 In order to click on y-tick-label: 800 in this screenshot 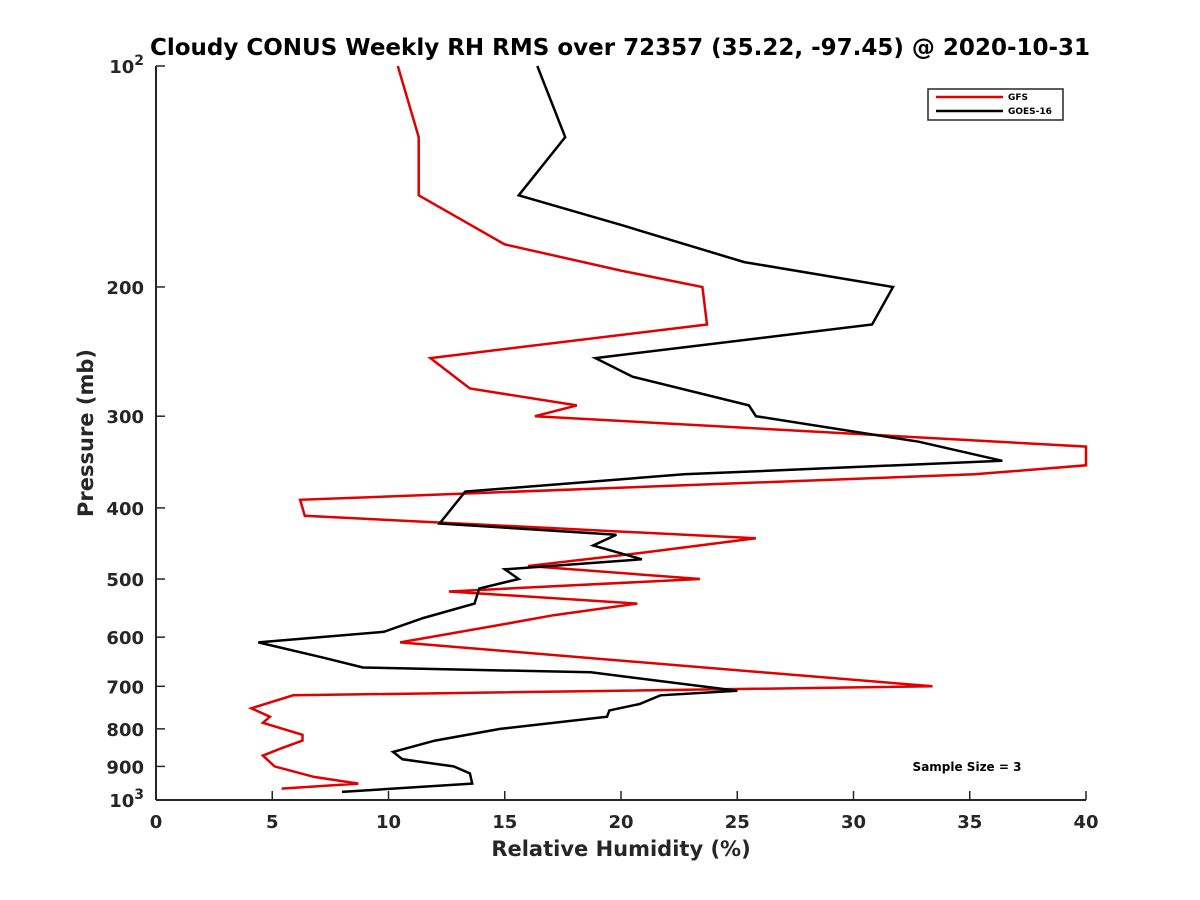, I will do `click(125, 730)`.